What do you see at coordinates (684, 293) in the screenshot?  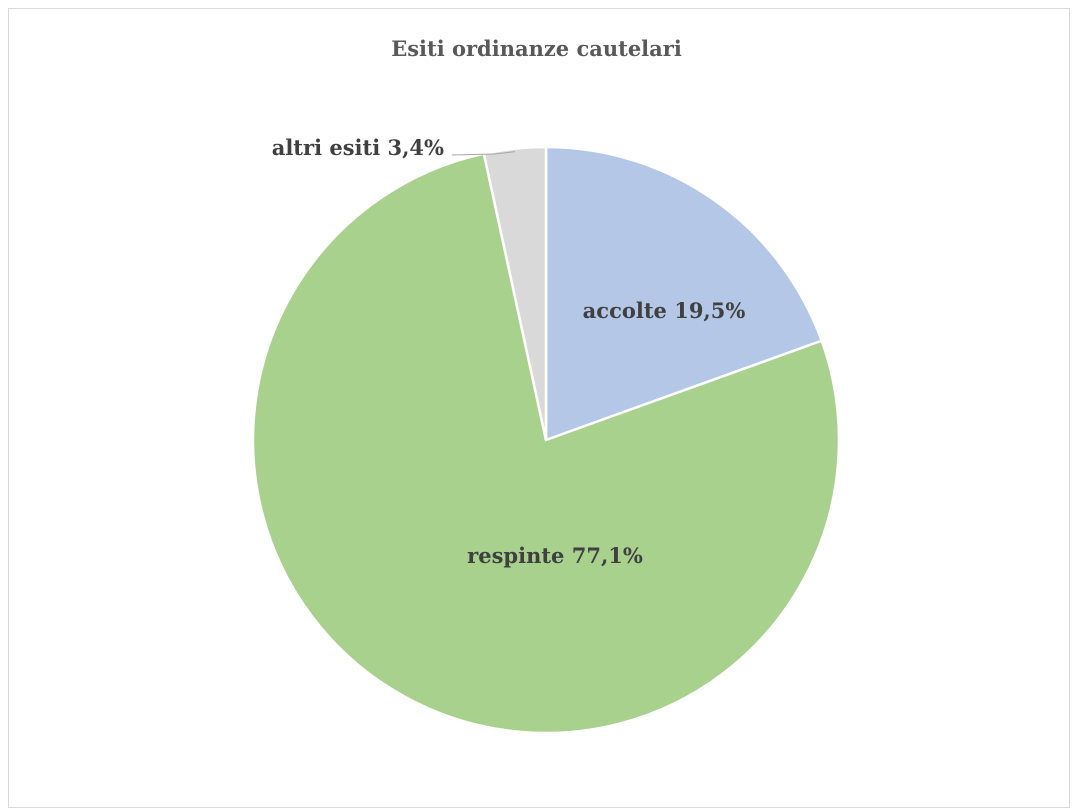 I see `pie-slice-accolte` at bounding box center [684, 293].